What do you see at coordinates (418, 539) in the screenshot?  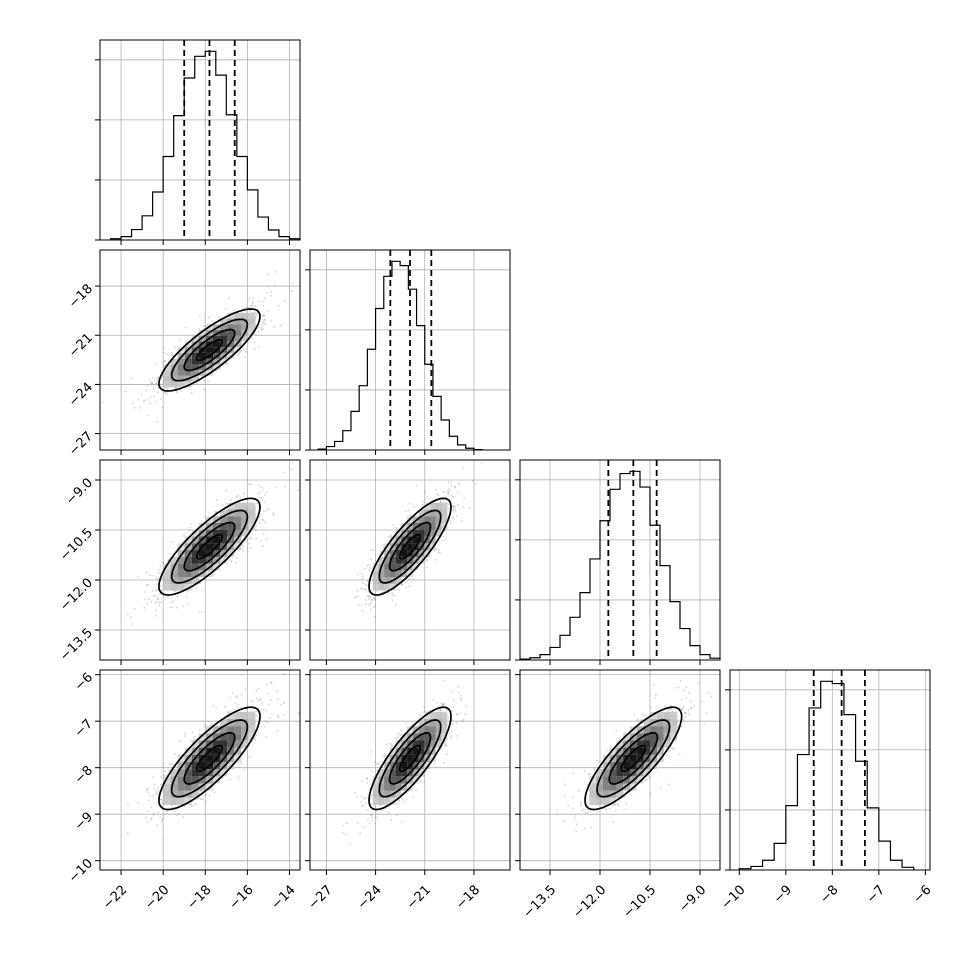 I see `panel-3-2-content` at bounding box center [418, 539].